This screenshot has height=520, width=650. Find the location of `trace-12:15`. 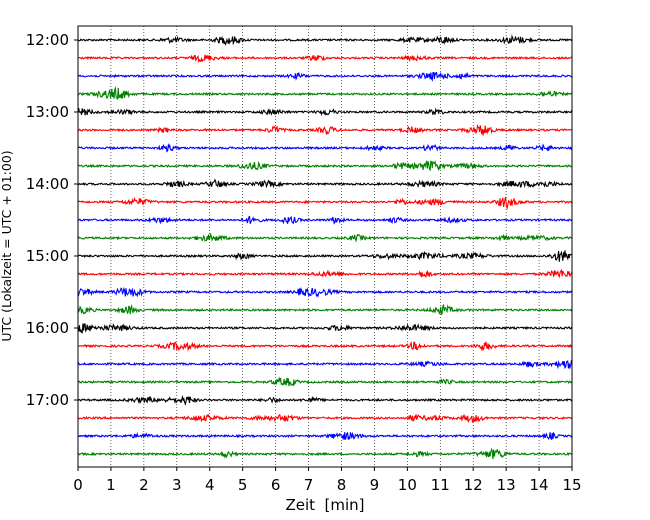

trace-12:15 is located at coordinates (325, 59).